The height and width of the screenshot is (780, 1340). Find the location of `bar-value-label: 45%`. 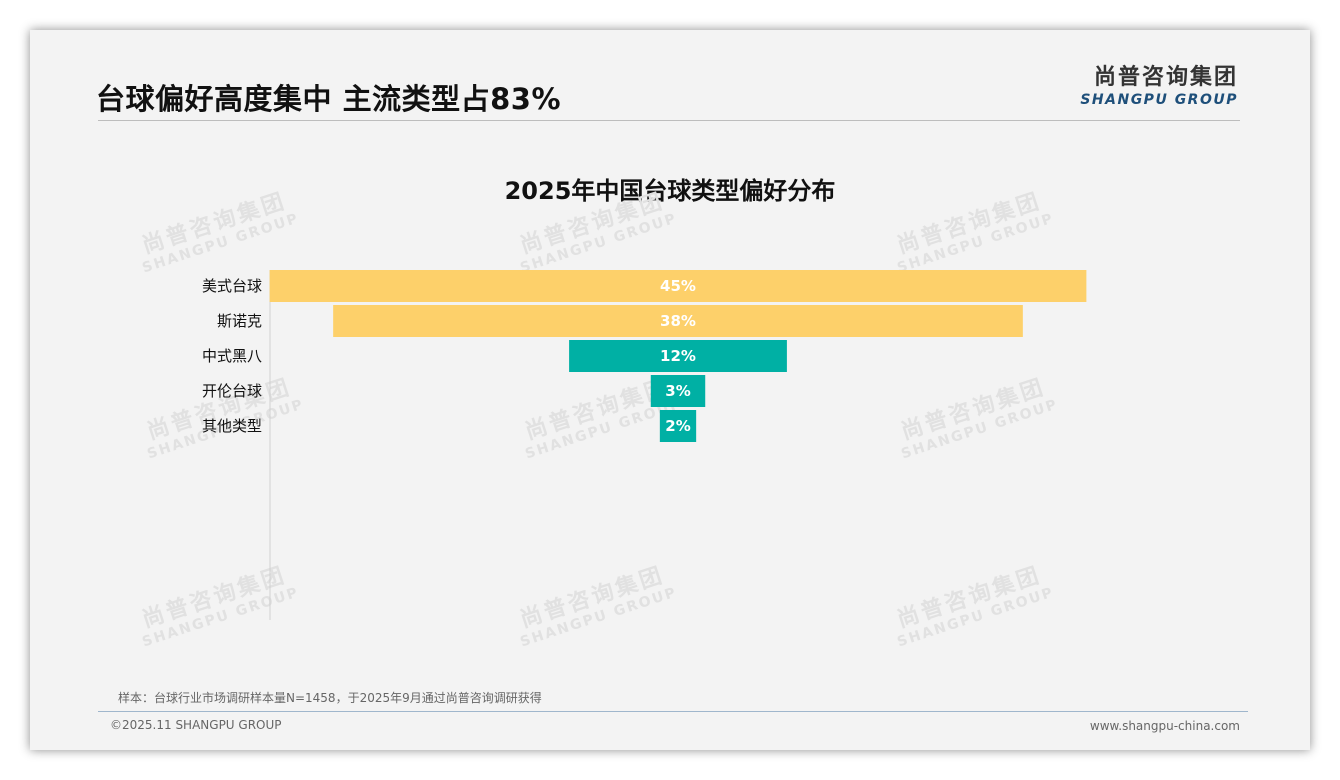

bar-value-label: 45% is located at coordinates (678, 286).